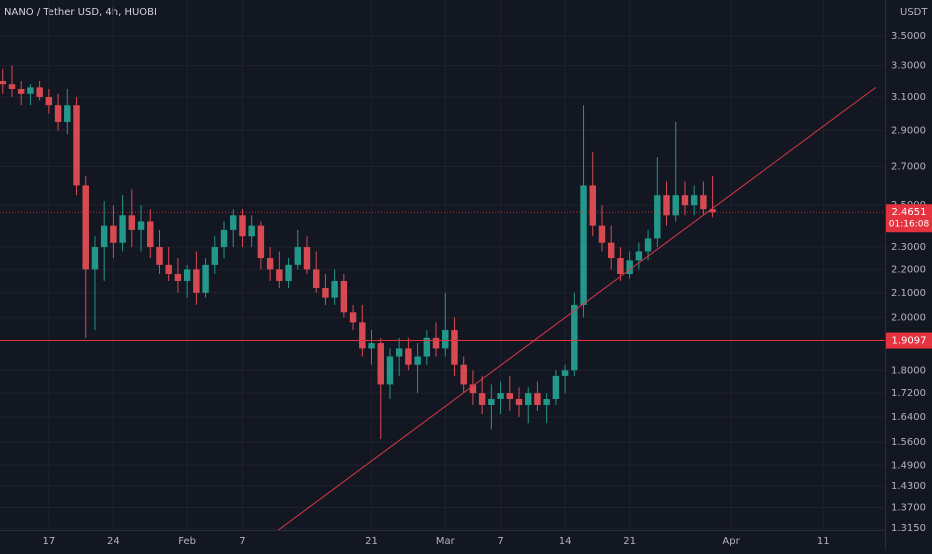 The image size is (932, 554). Describe the element at coordinates (446, 541) in the screenshot. I see `x-tick-label: Mar` at that location.